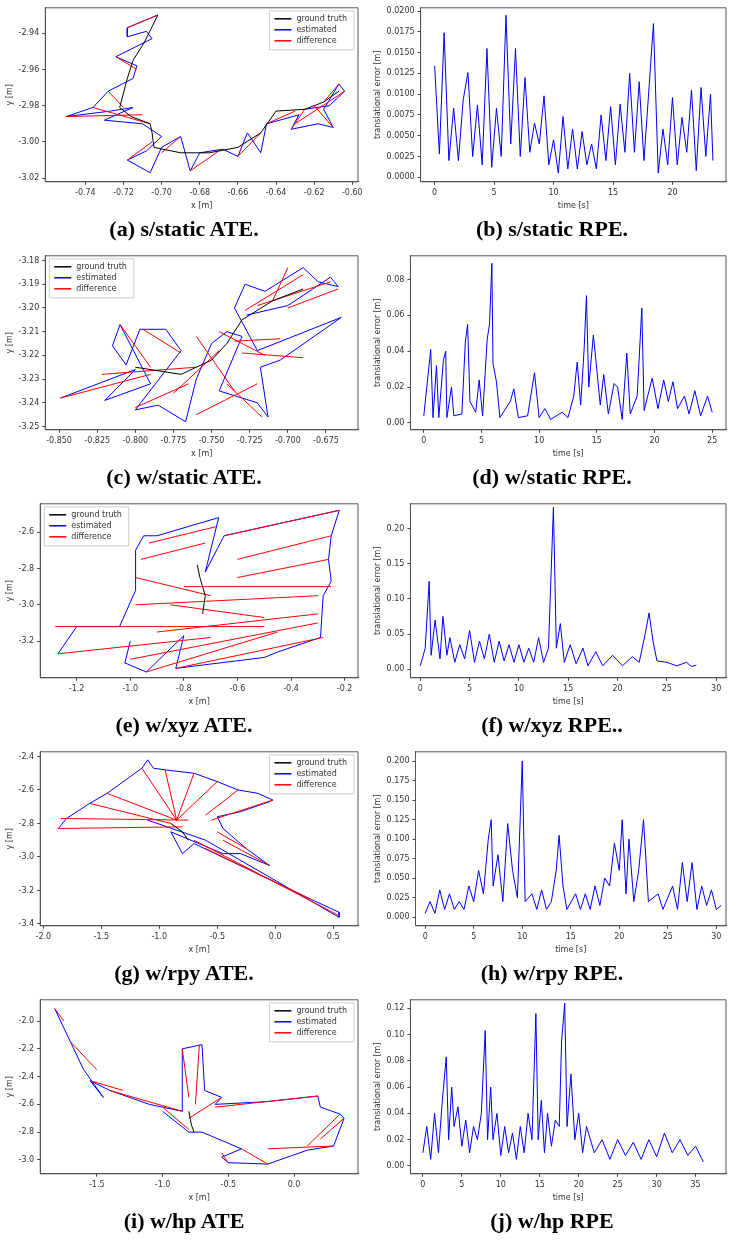 The image size is (736, 1240). I want to click on x-tick-label: -0.4, so click(291, 688).